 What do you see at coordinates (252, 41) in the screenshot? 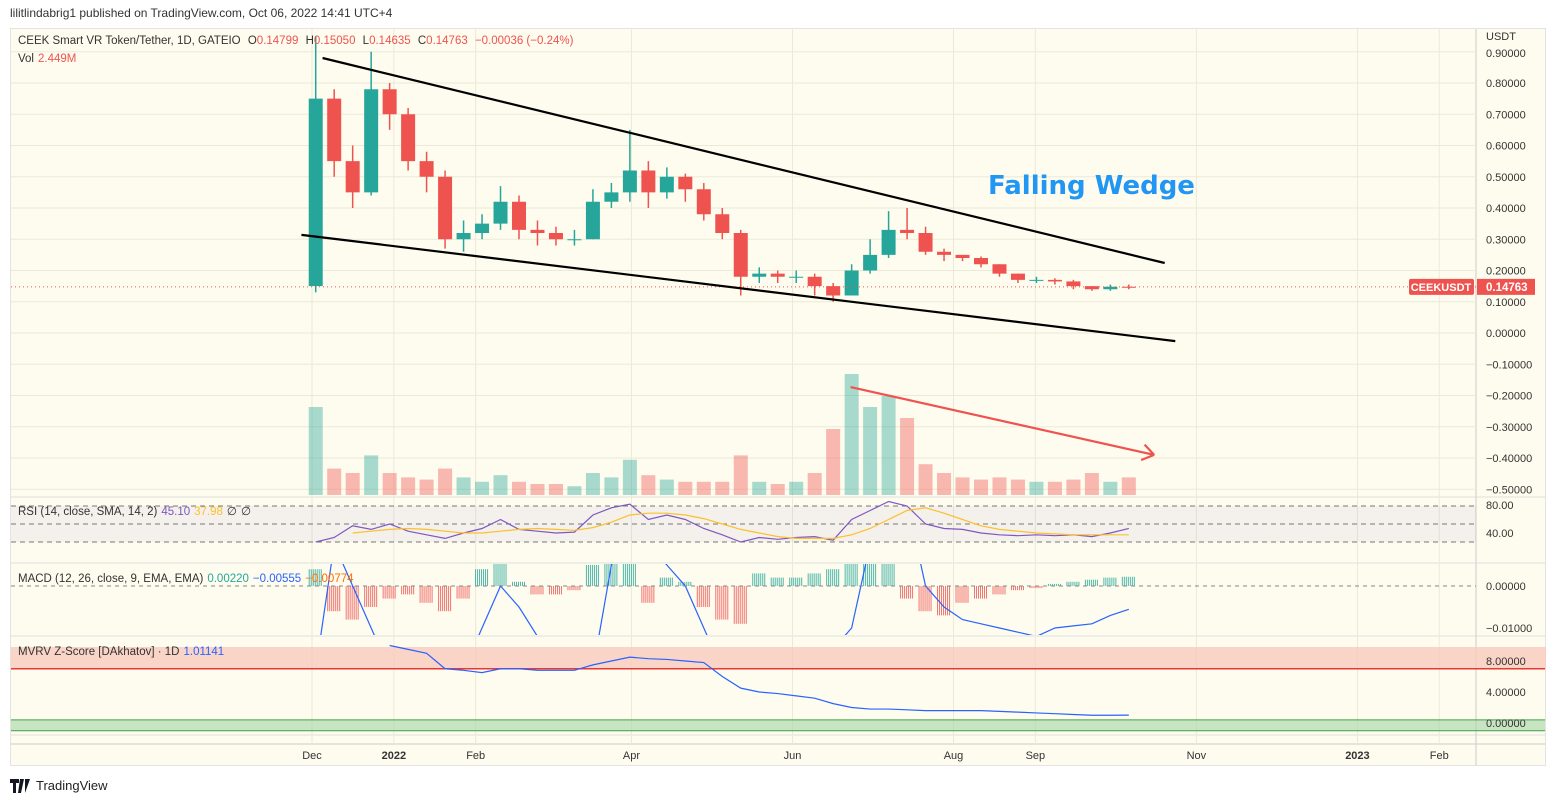
I see `open-label: O` at bounding box center [252, 41].